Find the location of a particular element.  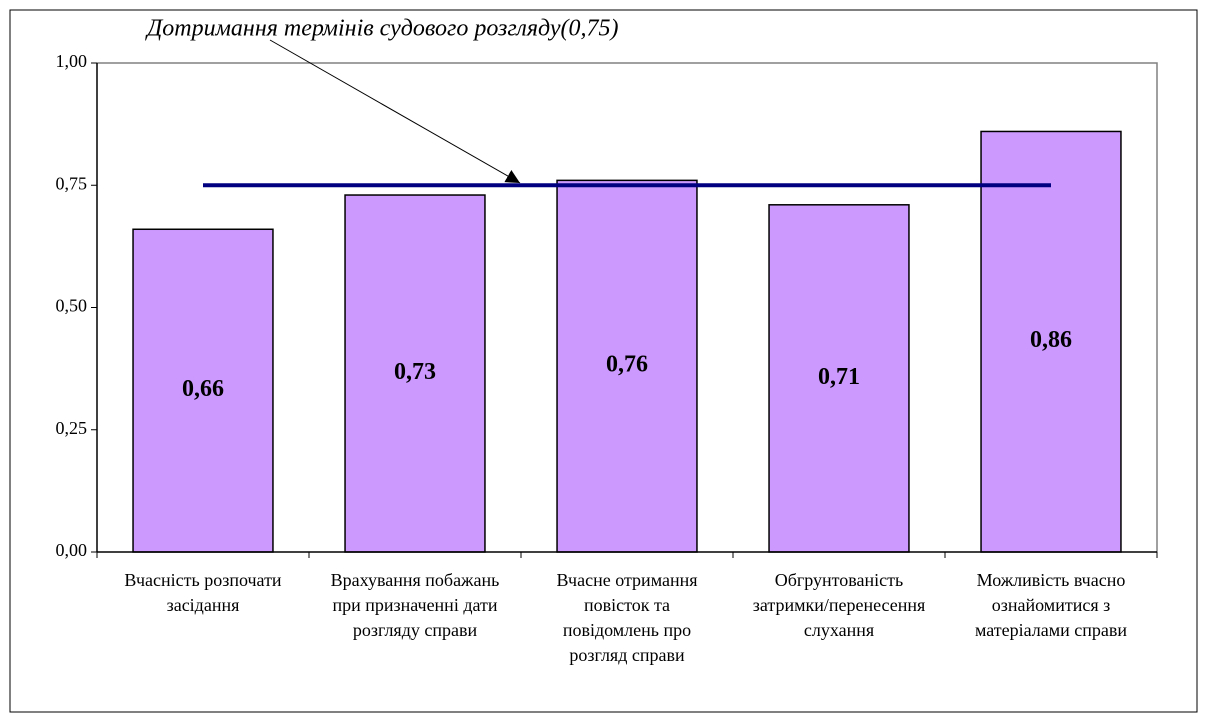

x-tick-label-line: повісток та is located at coordinates (627, 605).